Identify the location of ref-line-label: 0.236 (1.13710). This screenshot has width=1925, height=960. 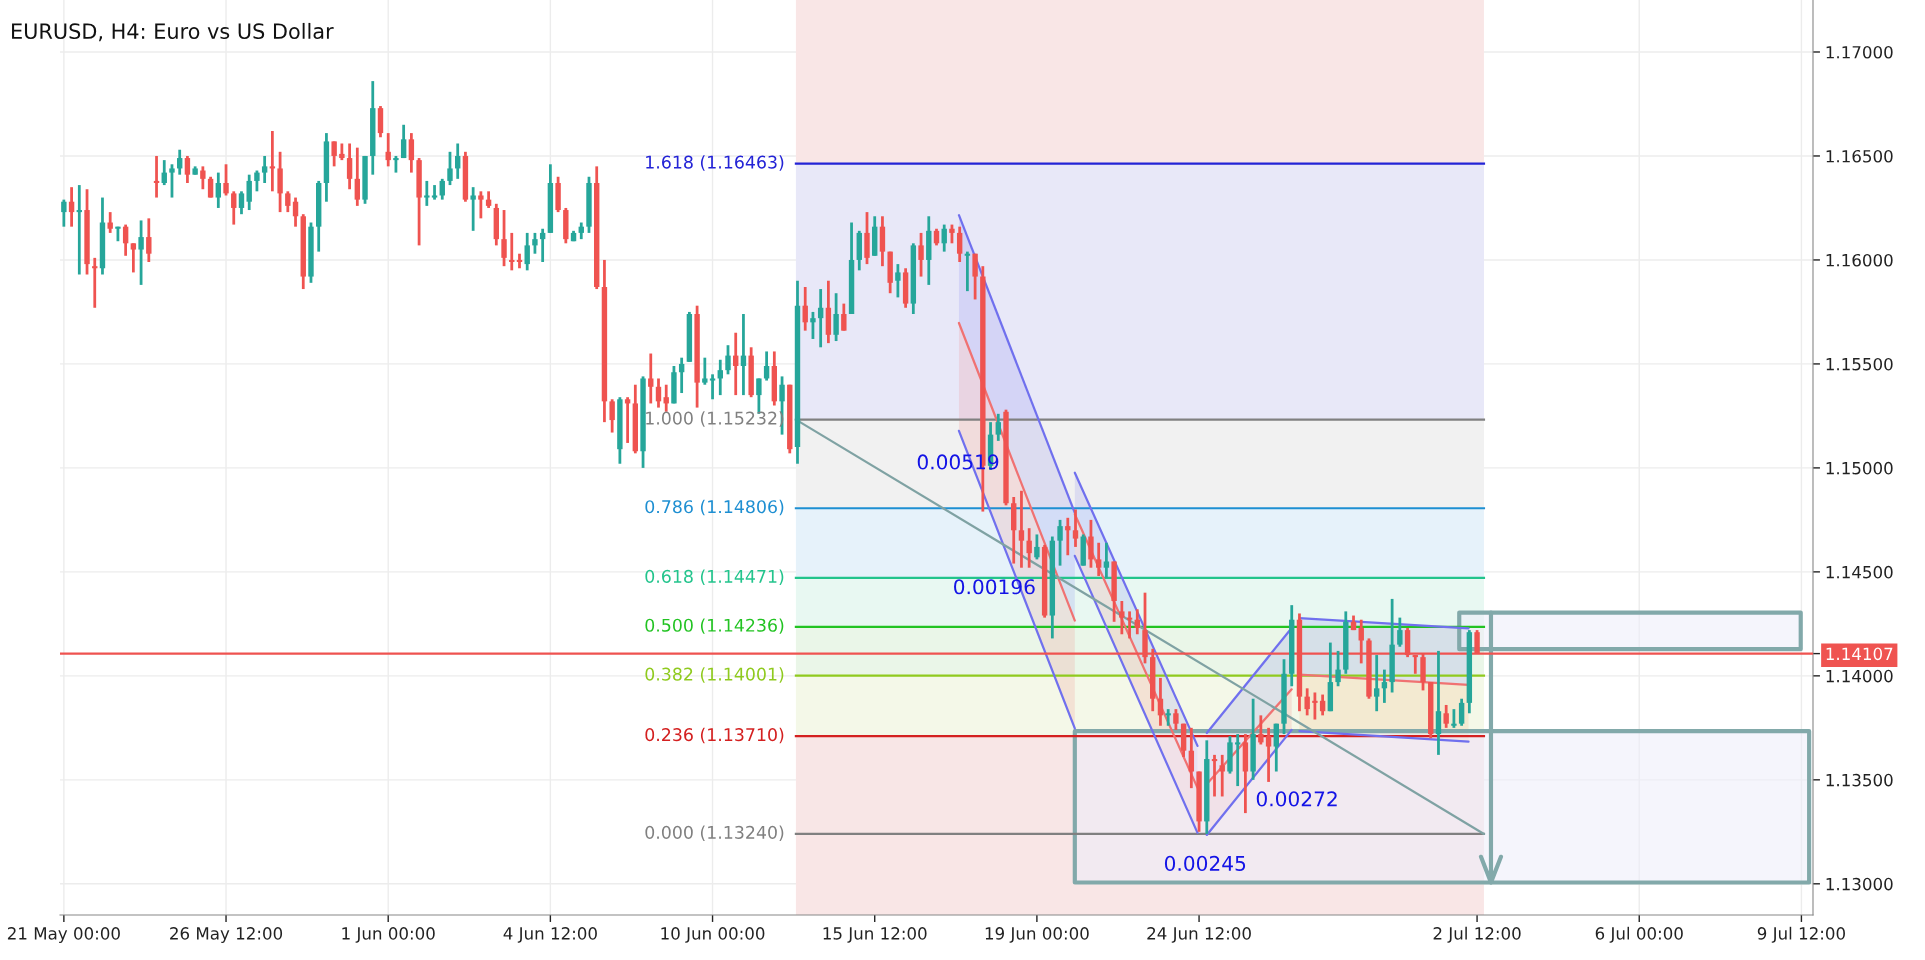
(714, 735).